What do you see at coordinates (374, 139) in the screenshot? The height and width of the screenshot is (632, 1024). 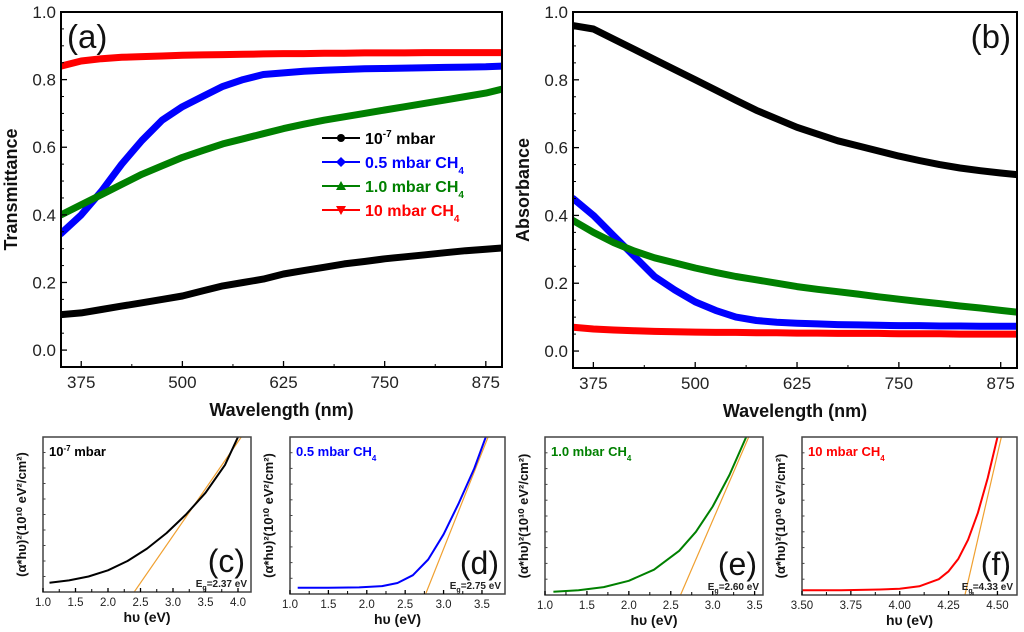 I see `legend-label-main: 10` at bounding box center [374, 139].